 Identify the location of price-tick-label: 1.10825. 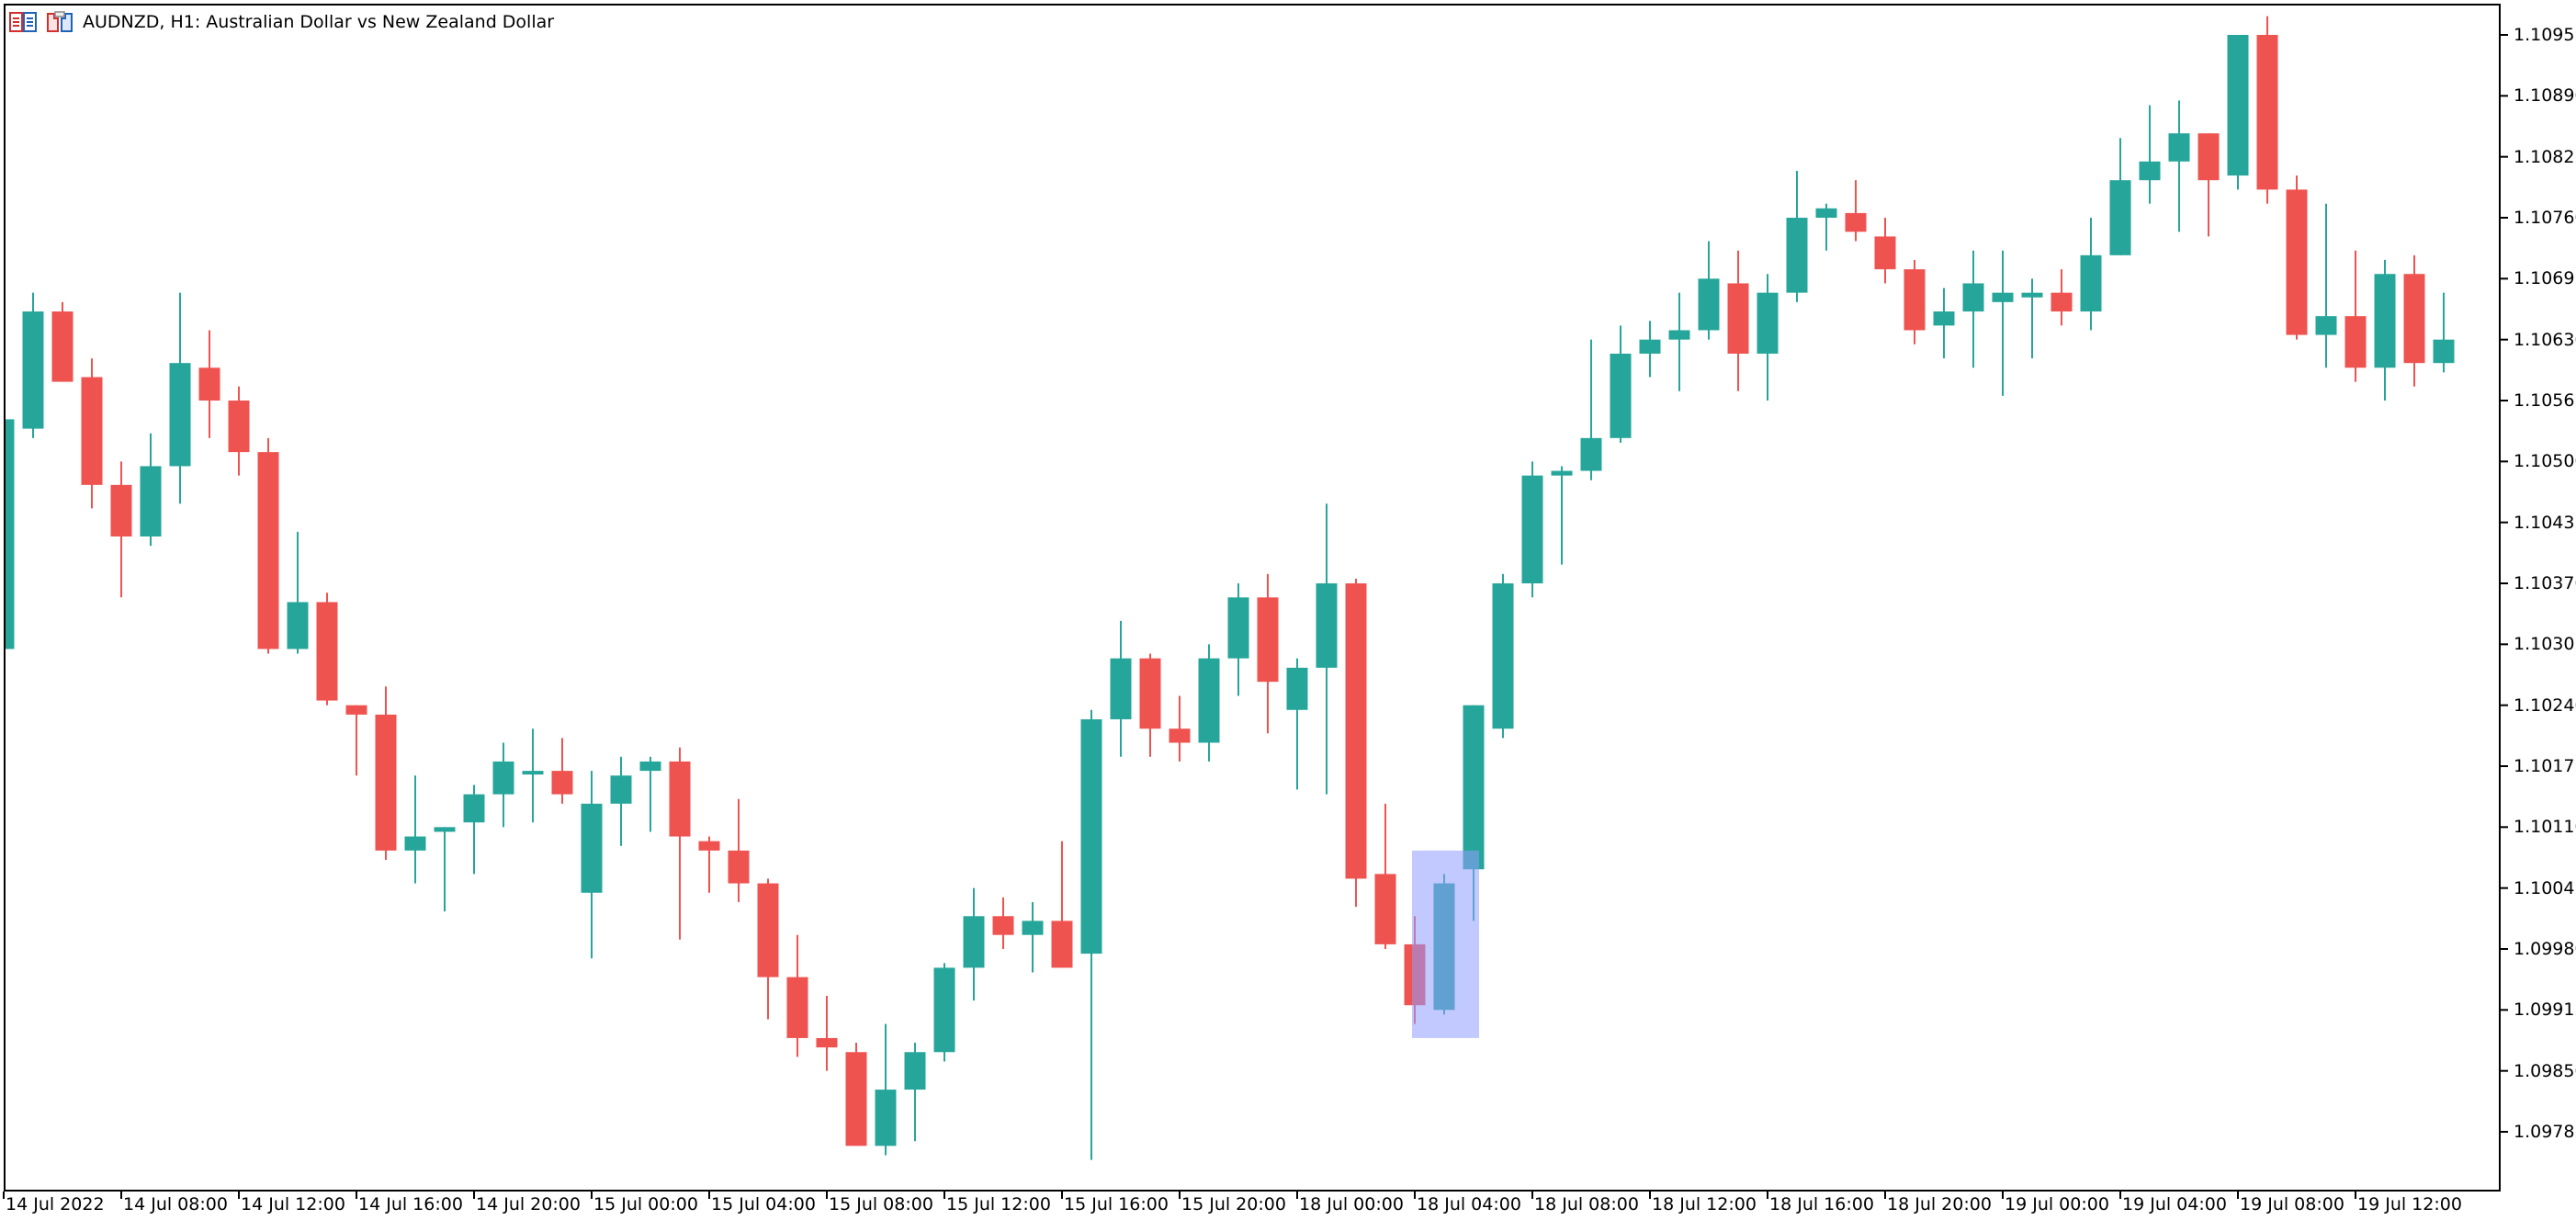
(2545, 156).